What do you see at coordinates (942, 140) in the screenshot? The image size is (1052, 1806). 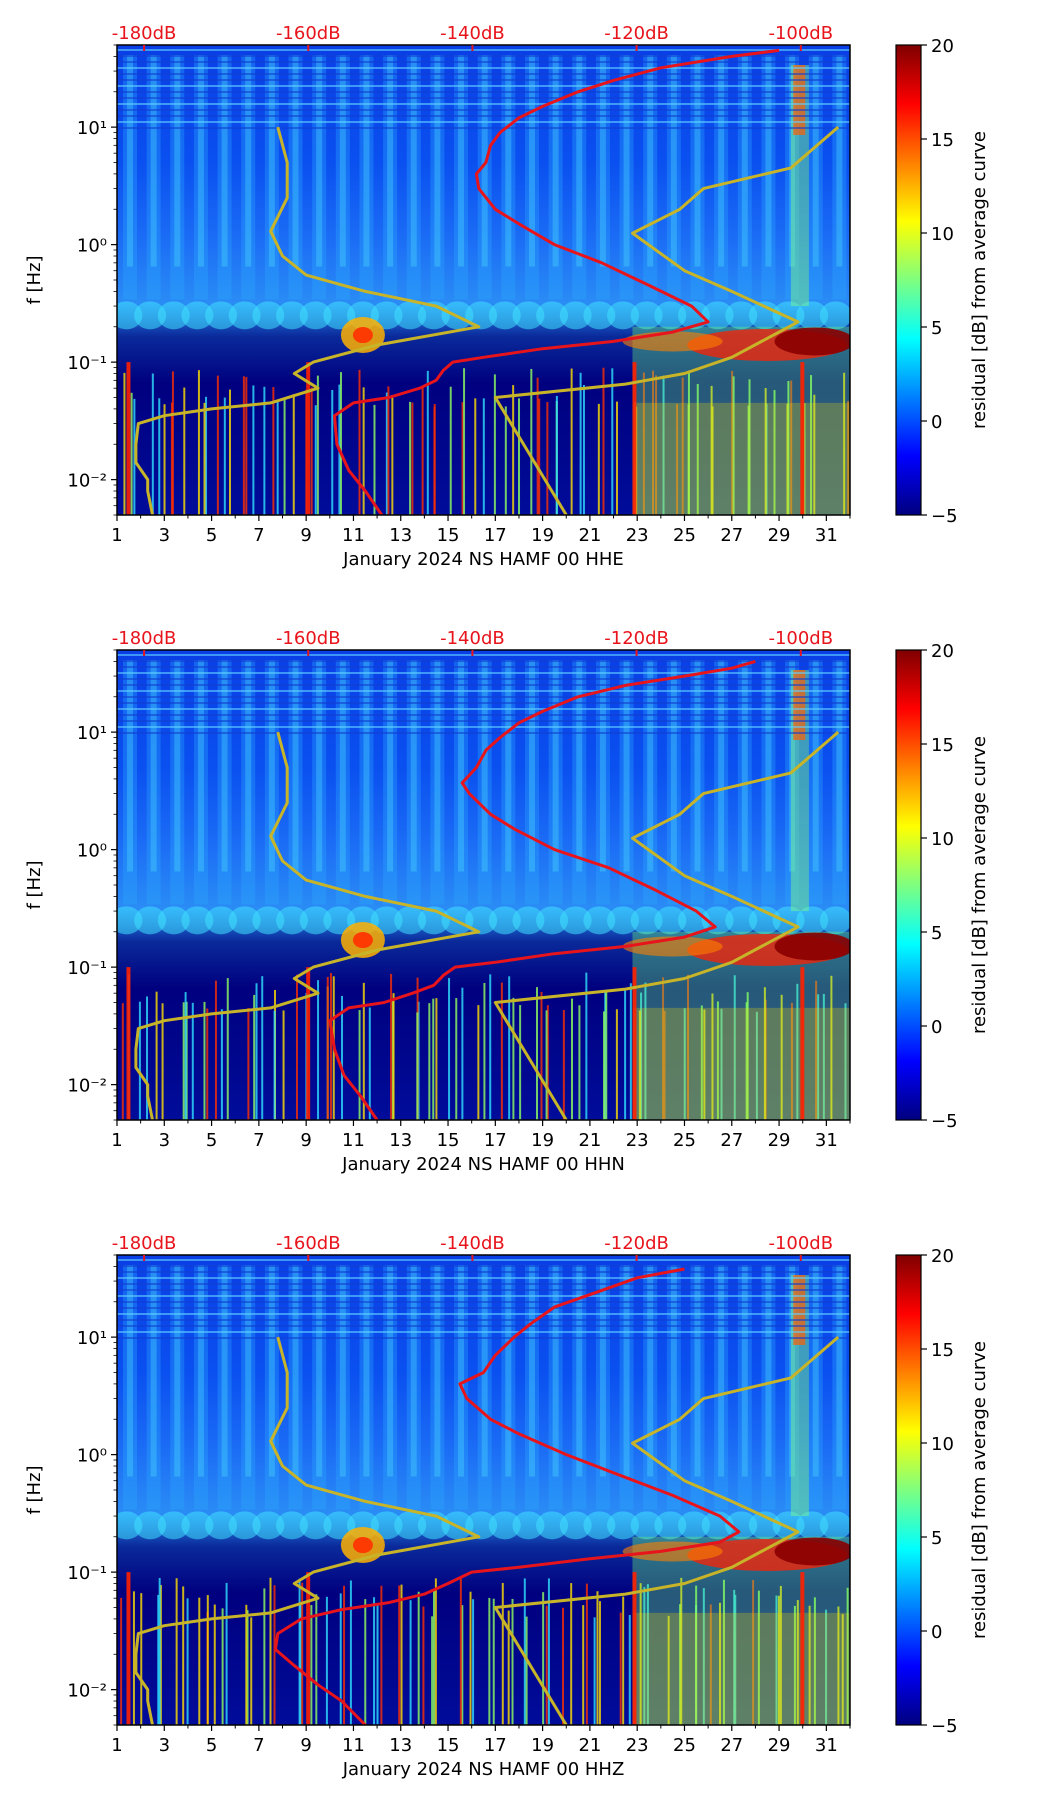 I see `colorbar-tick-label: 15` at bounding box center [942, 140].